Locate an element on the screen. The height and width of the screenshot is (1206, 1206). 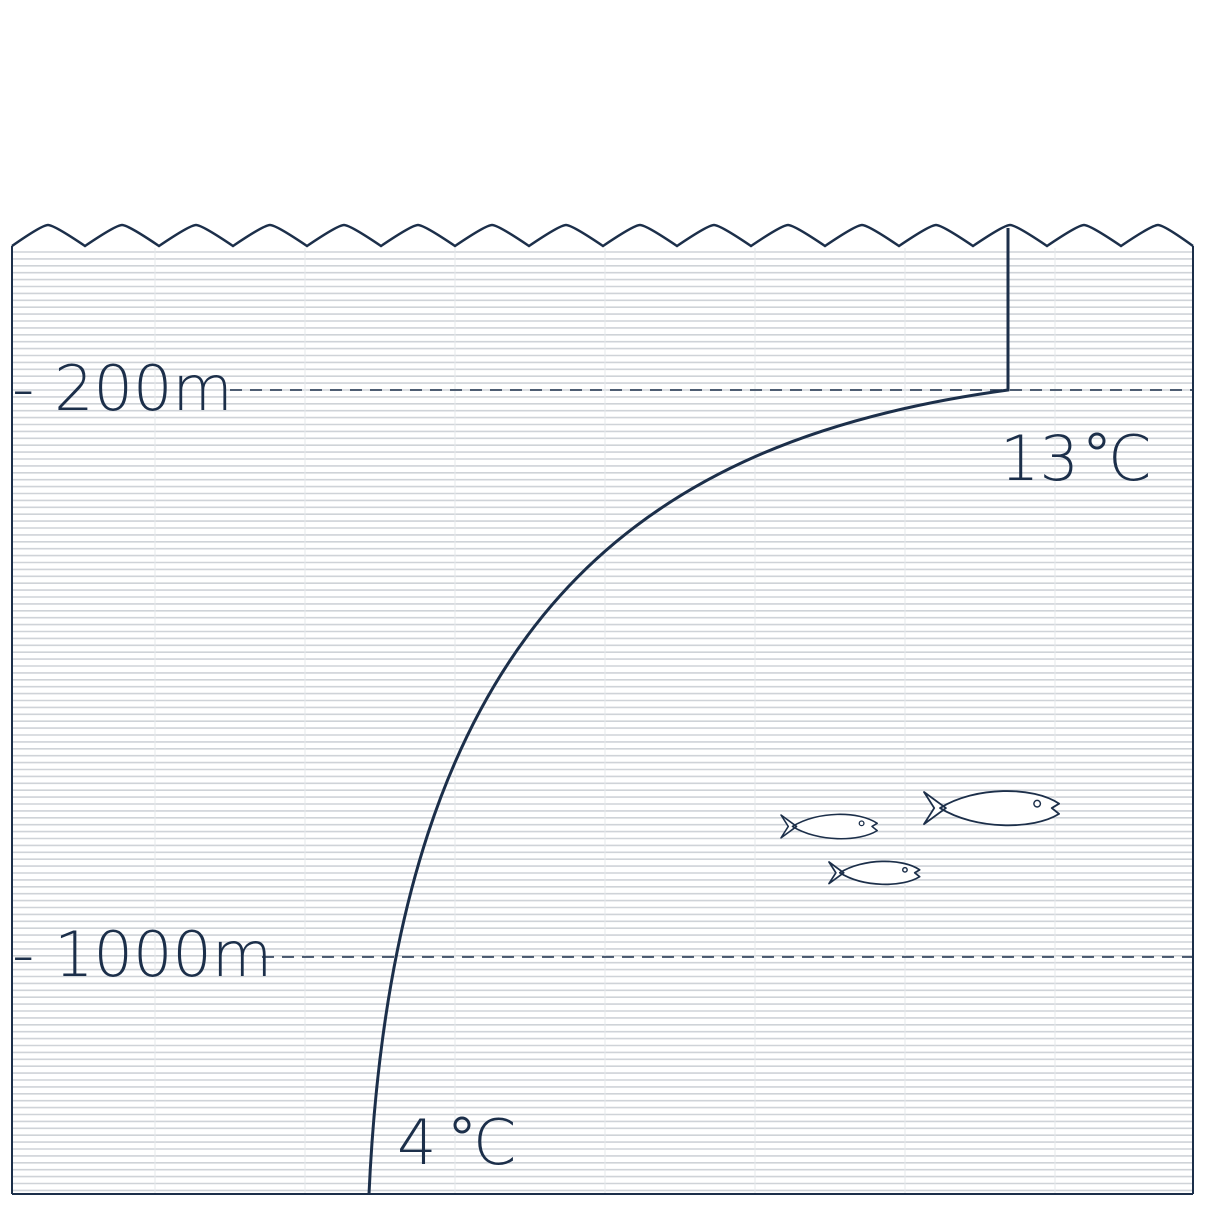
surface-temp-value: 13 is located at coordinates (1039, 458).